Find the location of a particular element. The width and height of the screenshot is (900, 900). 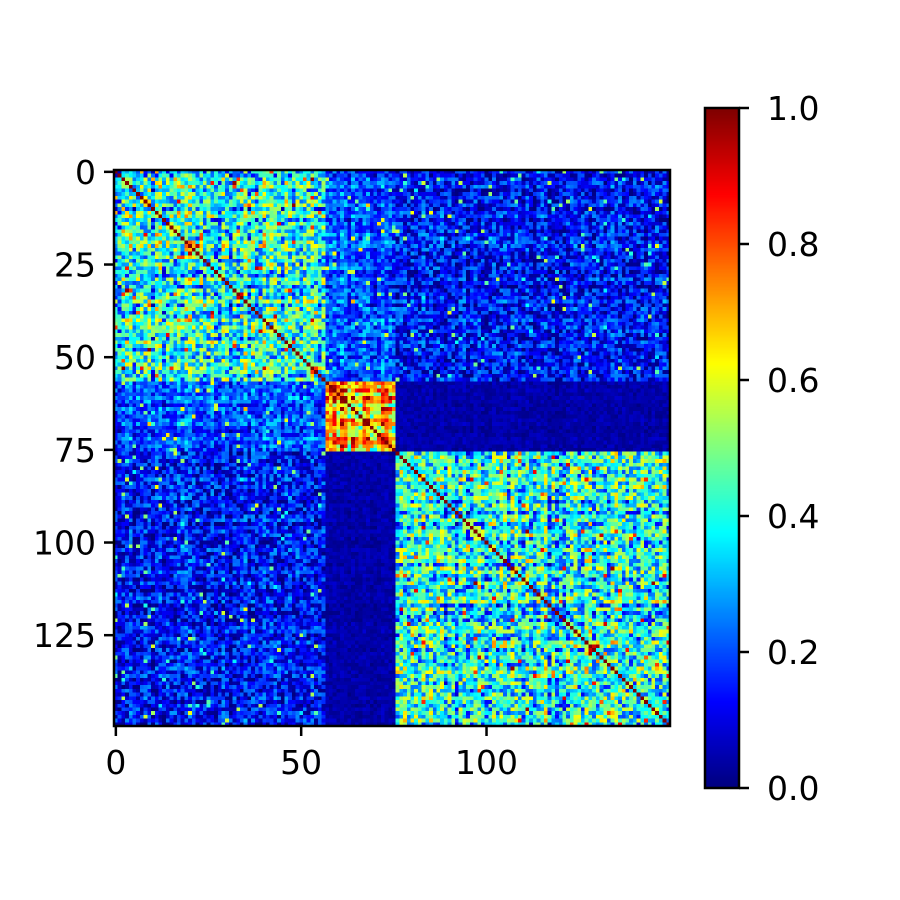

y-tick-label: 100 is located at coordinates (64, 543).